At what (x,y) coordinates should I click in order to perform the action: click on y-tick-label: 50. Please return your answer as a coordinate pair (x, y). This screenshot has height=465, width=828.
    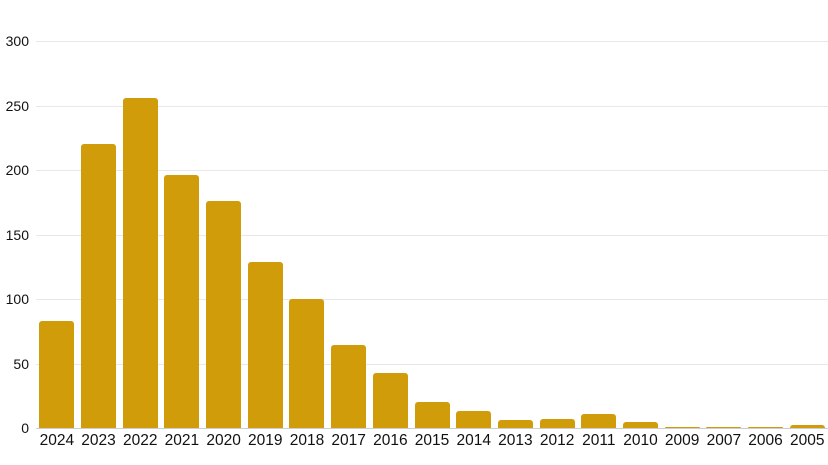
    Looking at the image, I should click on (21, 363).